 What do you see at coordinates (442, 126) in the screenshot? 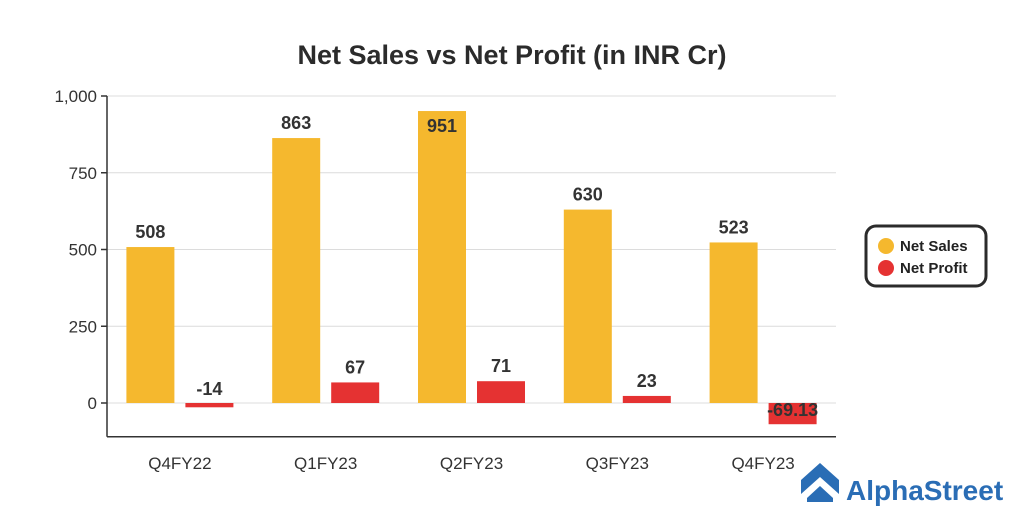
I see `data-label-net-sales-q2fy23: 951` at bounding box center [442, 126].